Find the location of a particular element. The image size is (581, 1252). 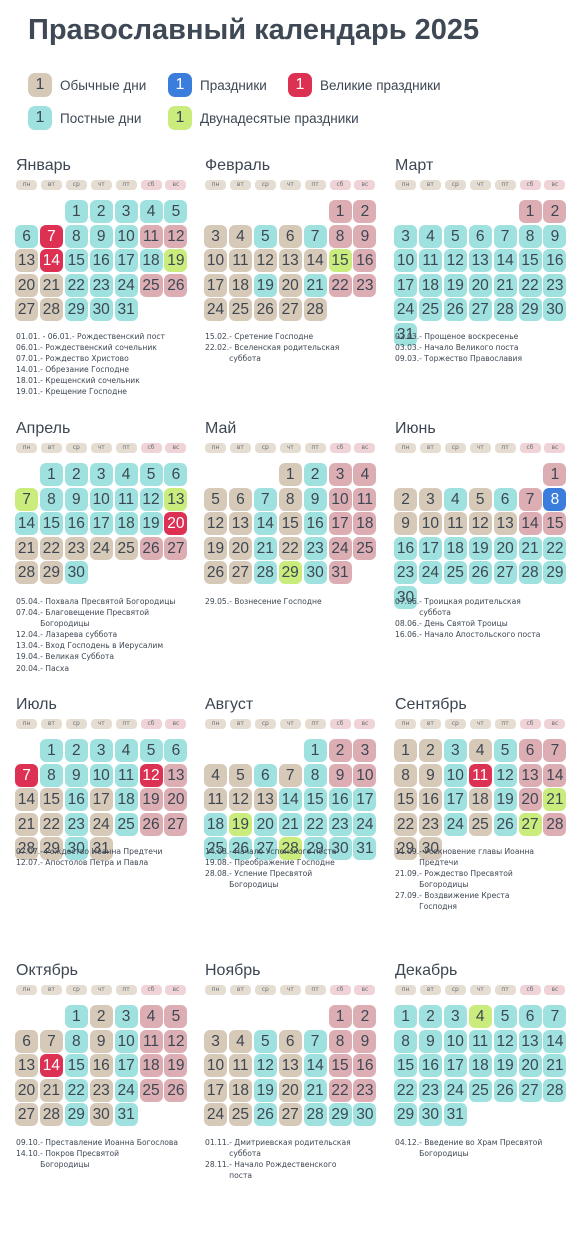

event-name: - Вселенская родительская суббота is located at coordinates (284, 353).